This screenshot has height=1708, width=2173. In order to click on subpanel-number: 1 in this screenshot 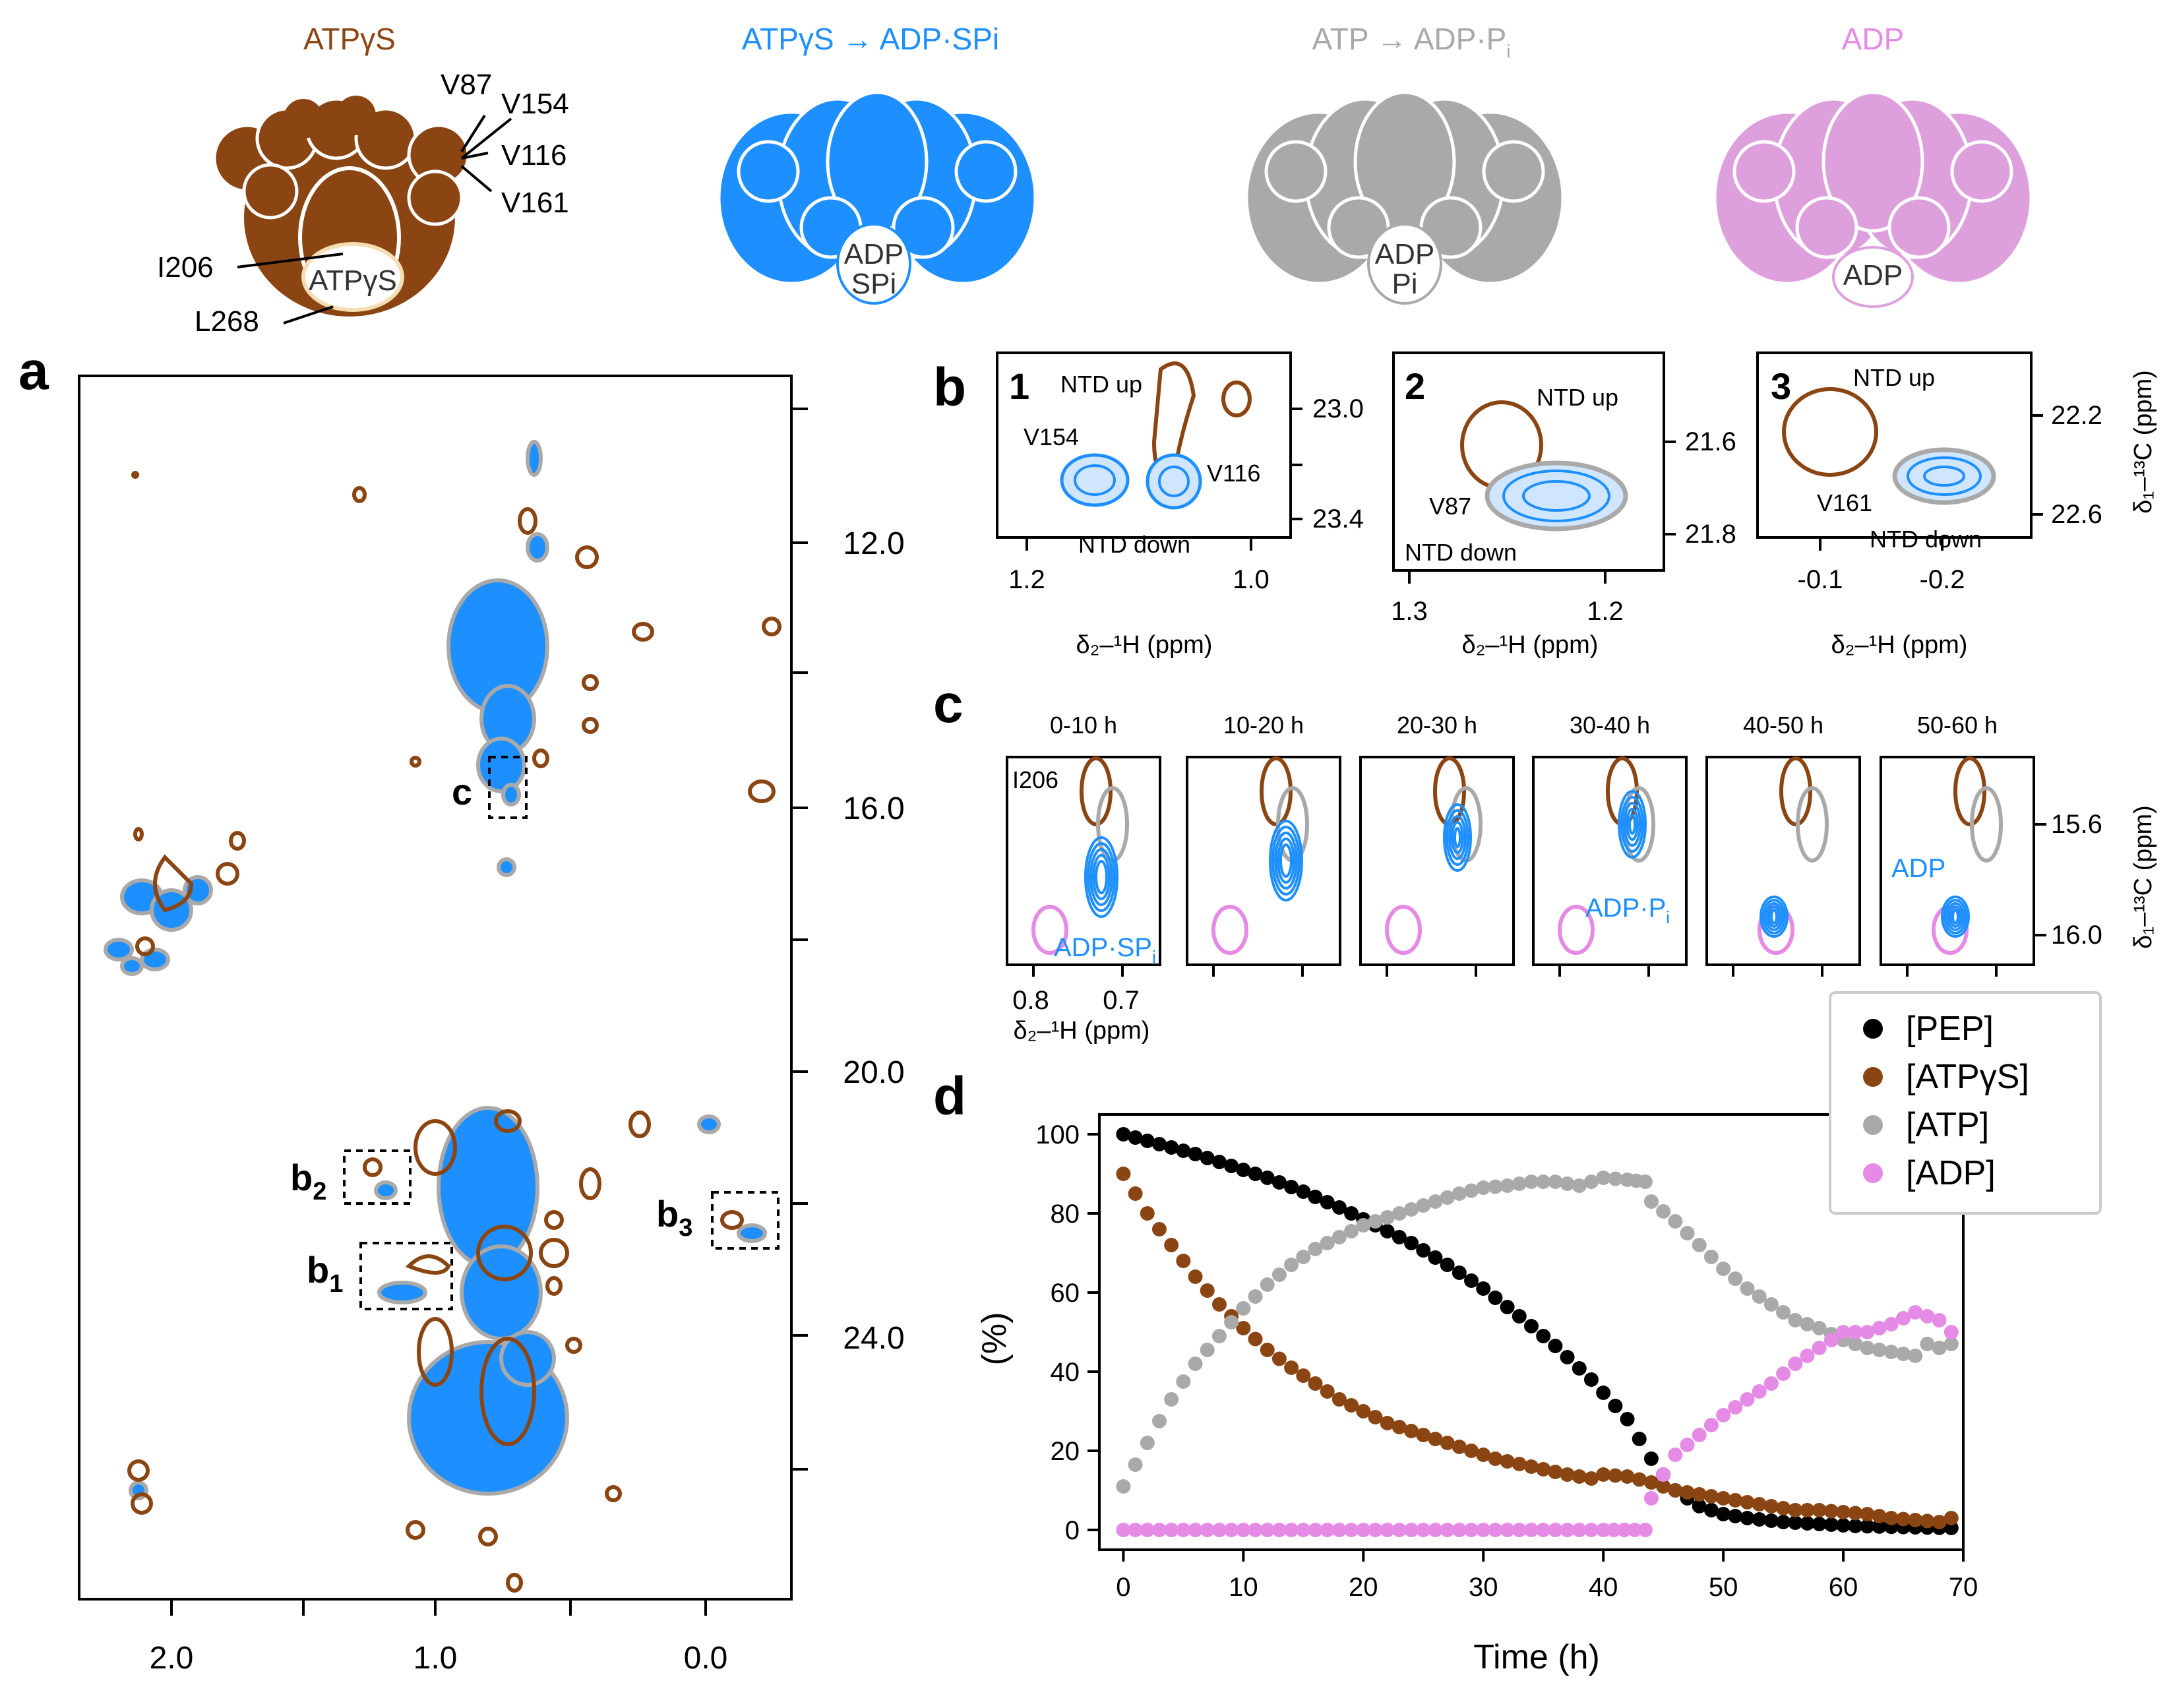, I will do `click(1019, 386)`.